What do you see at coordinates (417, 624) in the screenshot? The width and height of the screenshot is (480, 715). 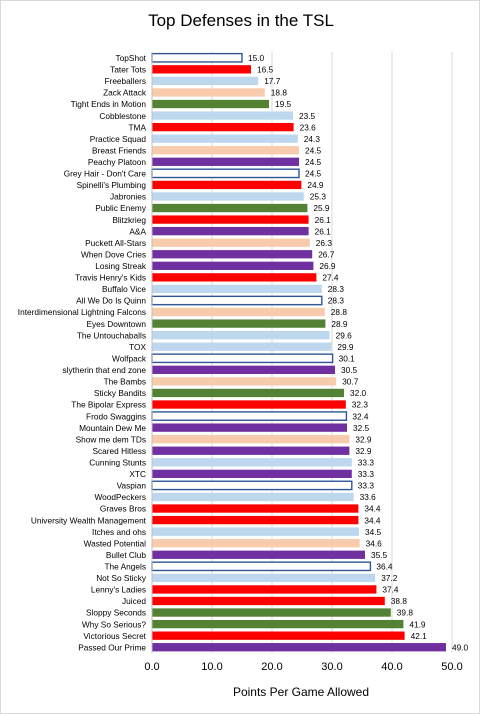 I see `data-label: 41.9` at bounding box center [417, 624].